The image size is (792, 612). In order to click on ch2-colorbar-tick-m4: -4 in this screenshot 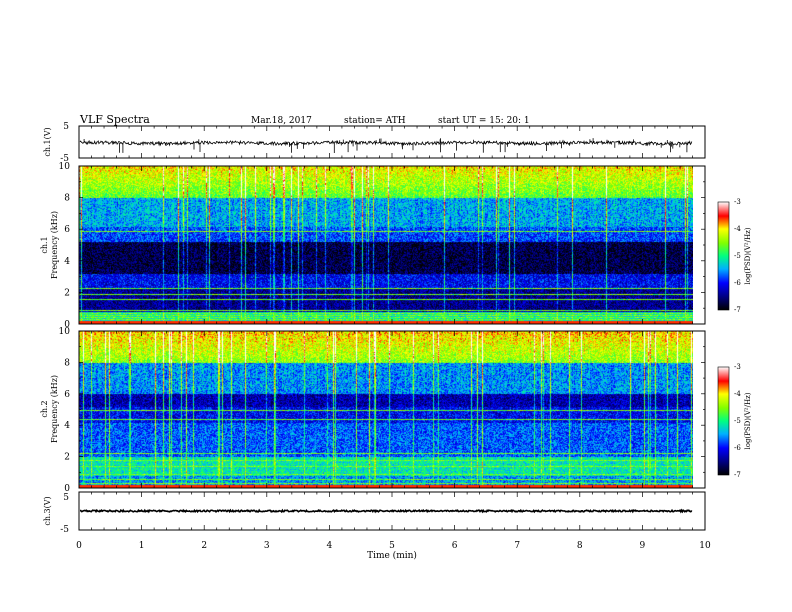, I will do `click(737, 394)`.